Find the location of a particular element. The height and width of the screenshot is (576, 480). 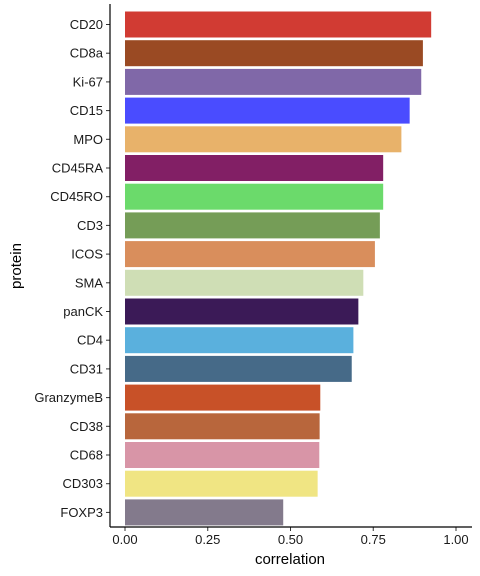

x-tick-label: 0.00 is located at coordinates (124, 539).